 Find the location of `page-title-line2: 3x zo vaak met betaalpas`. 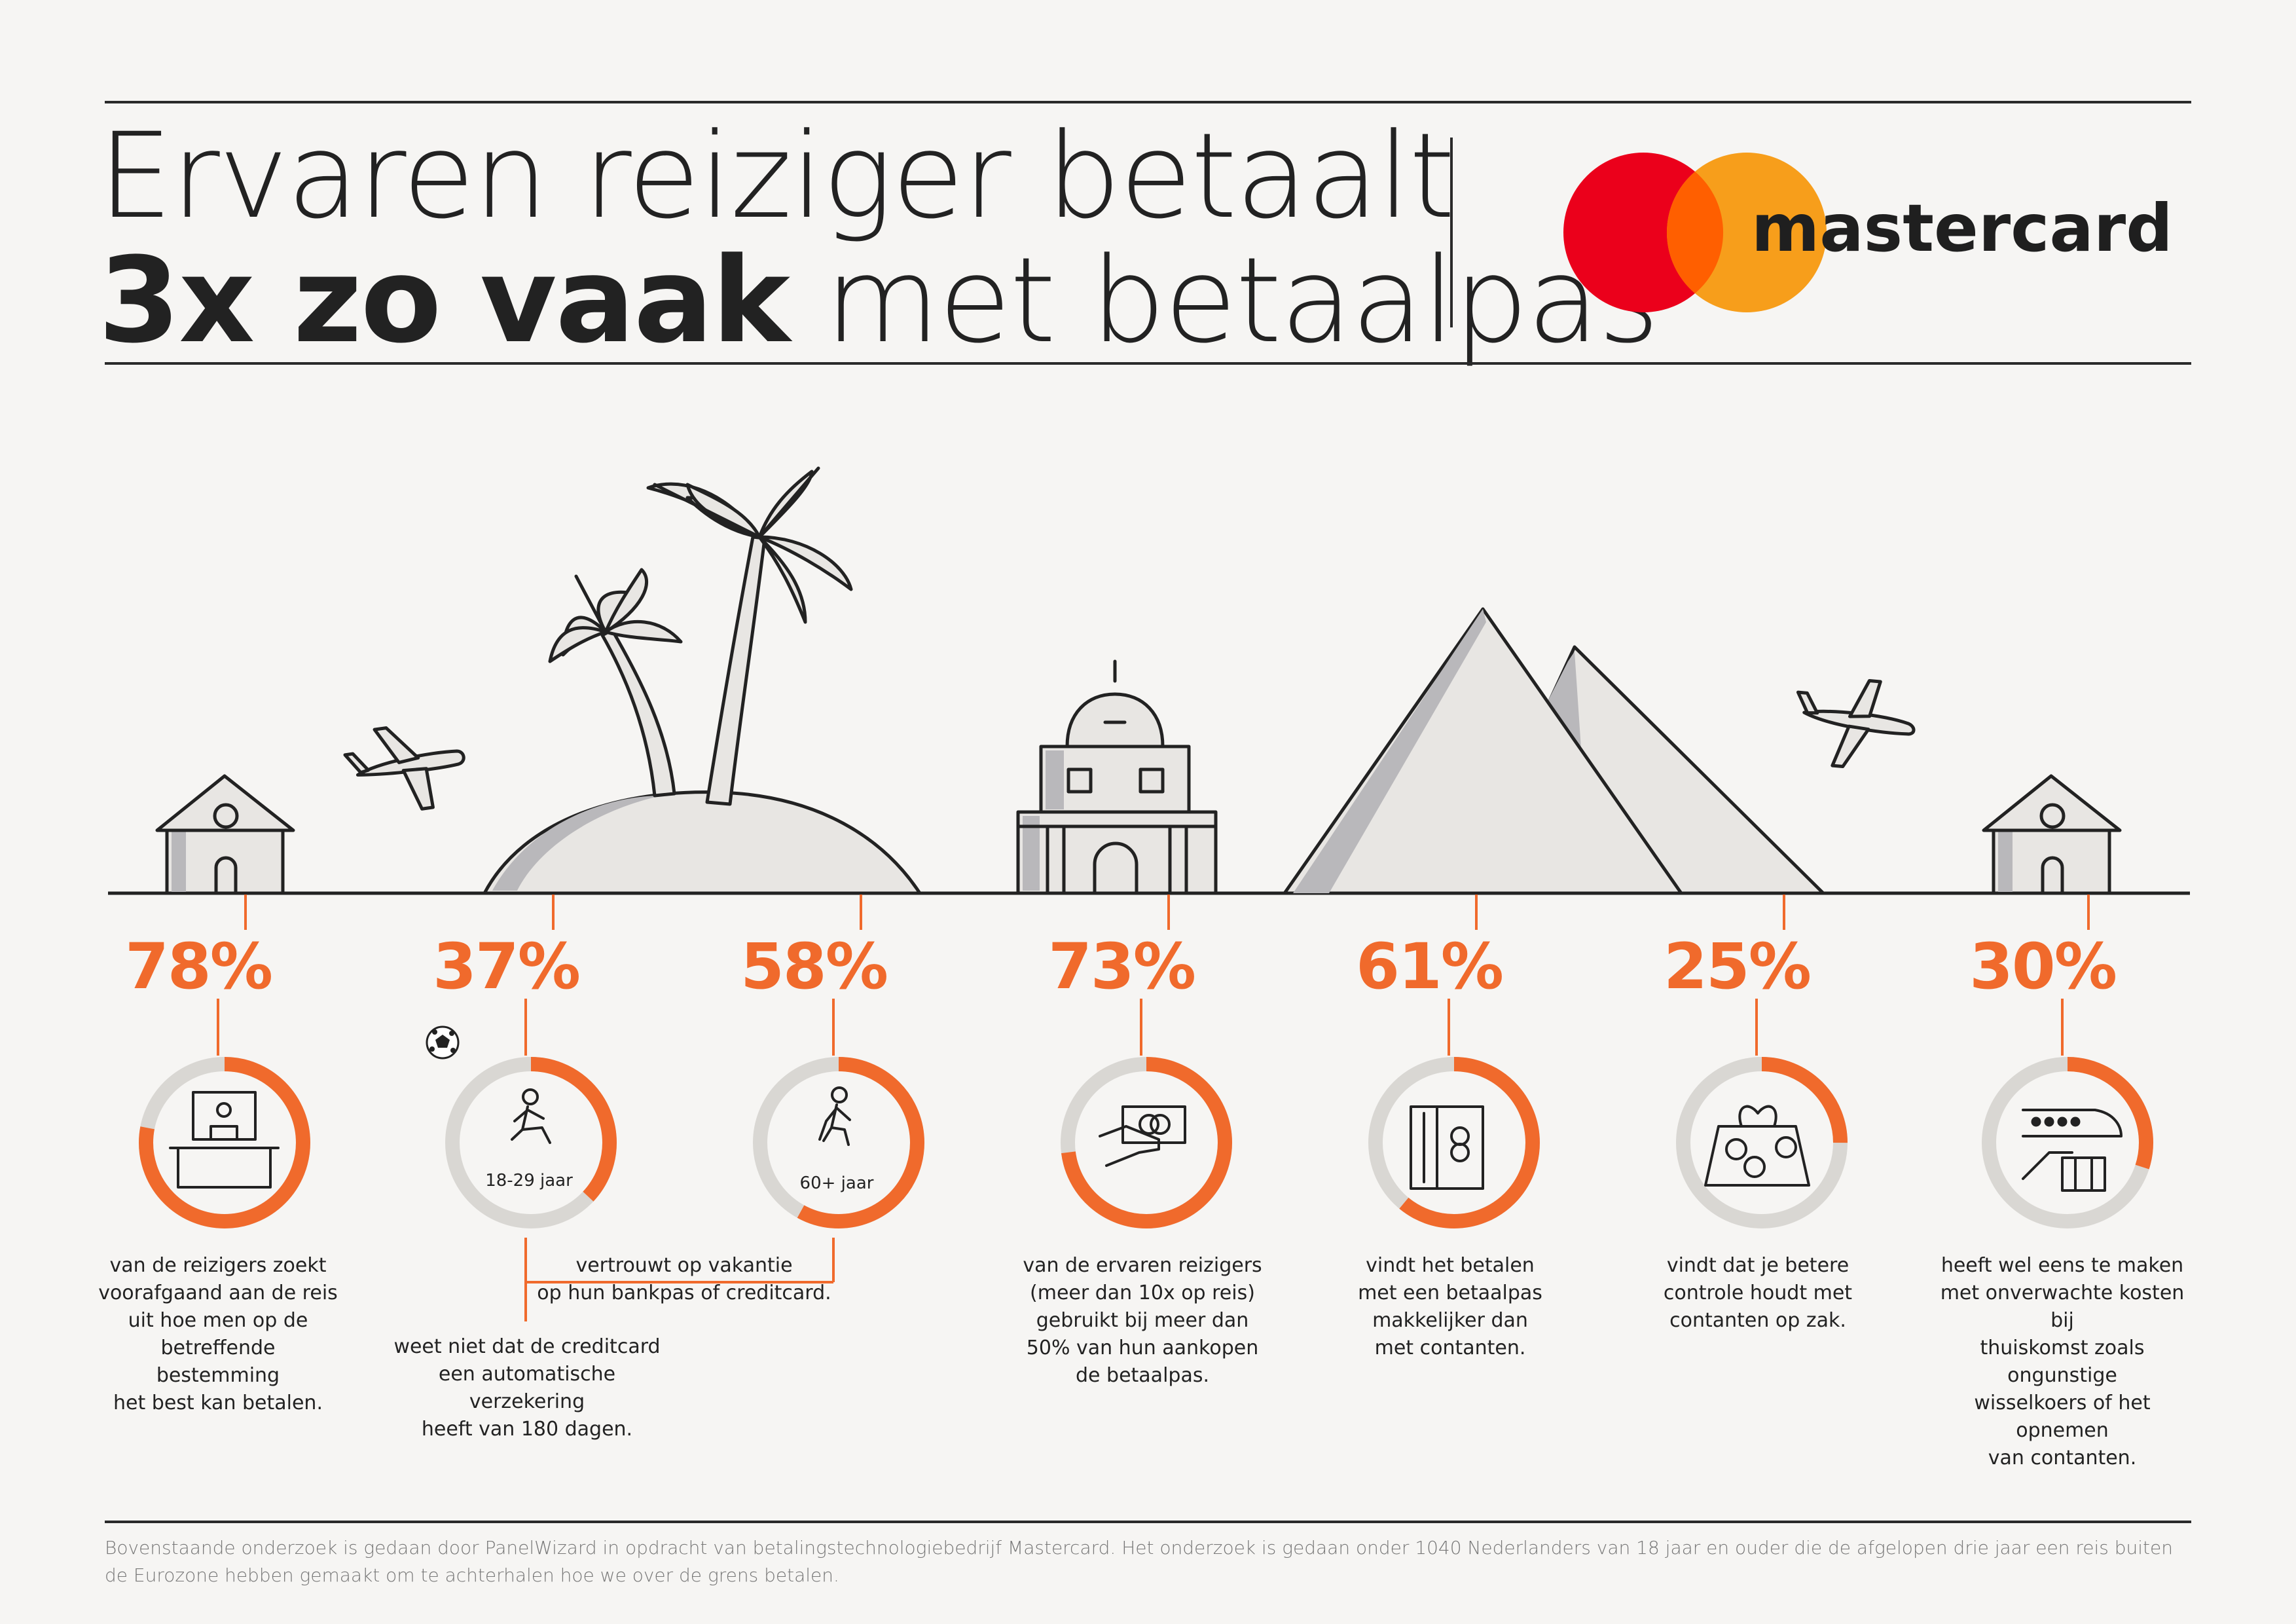

page-title-line2: 3x zo vaak met betaalpas is located at coordinates (879, 300).